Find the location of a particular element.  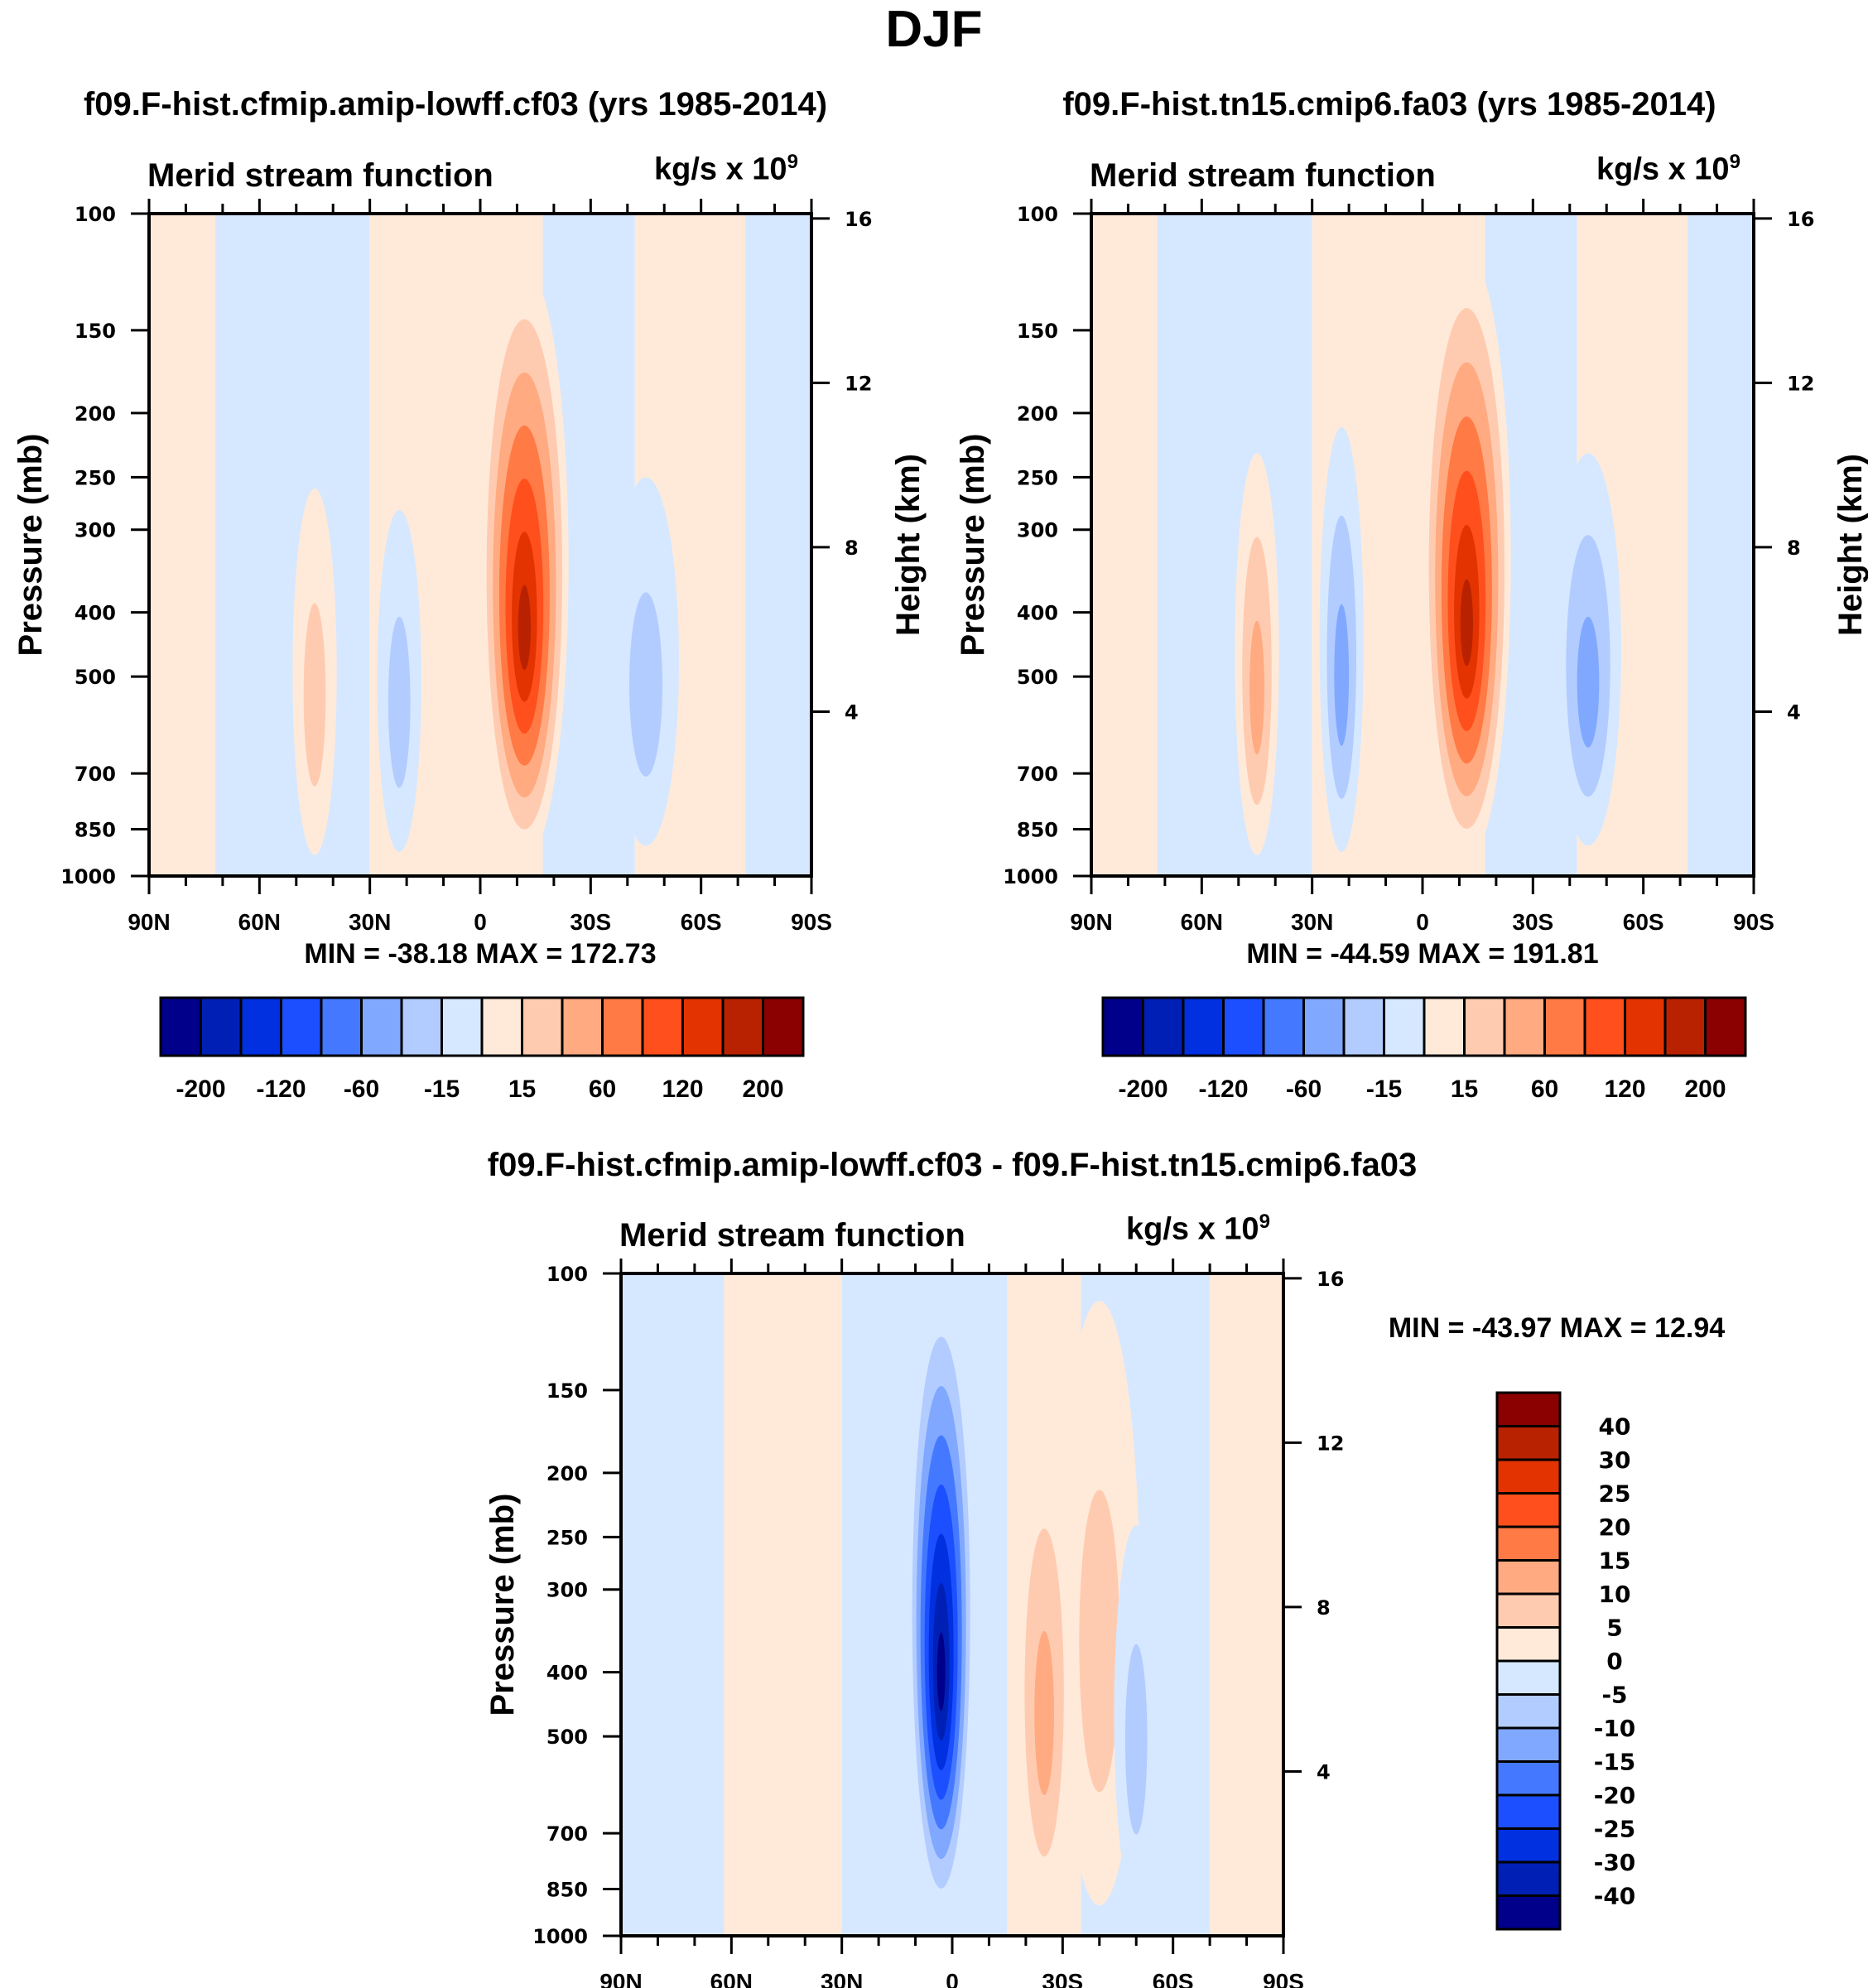

panel-a-colorbar: -200 -120 -60 -15 15 60 120 200 is located at coordinates (482, 1049).